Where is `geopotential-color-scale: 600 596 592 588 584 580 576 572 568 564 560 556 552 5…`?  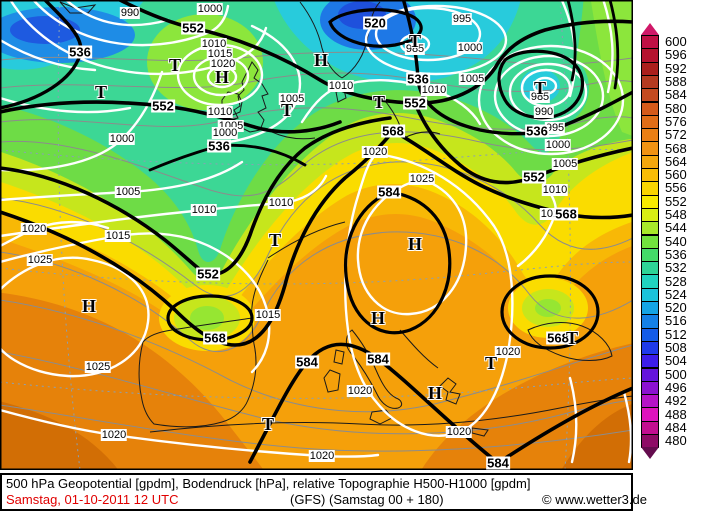
geopotential-color-scale: 600 596 592 588 584 580 576 572 568 564 560 556 552 5… is located at coordinates (672, 248).